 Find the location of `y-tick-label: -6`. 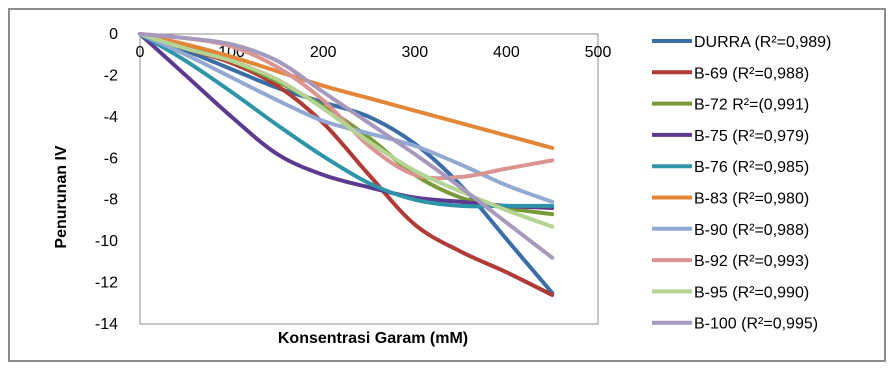

y-tick-label: -6 is located at coordinates (111, 158).